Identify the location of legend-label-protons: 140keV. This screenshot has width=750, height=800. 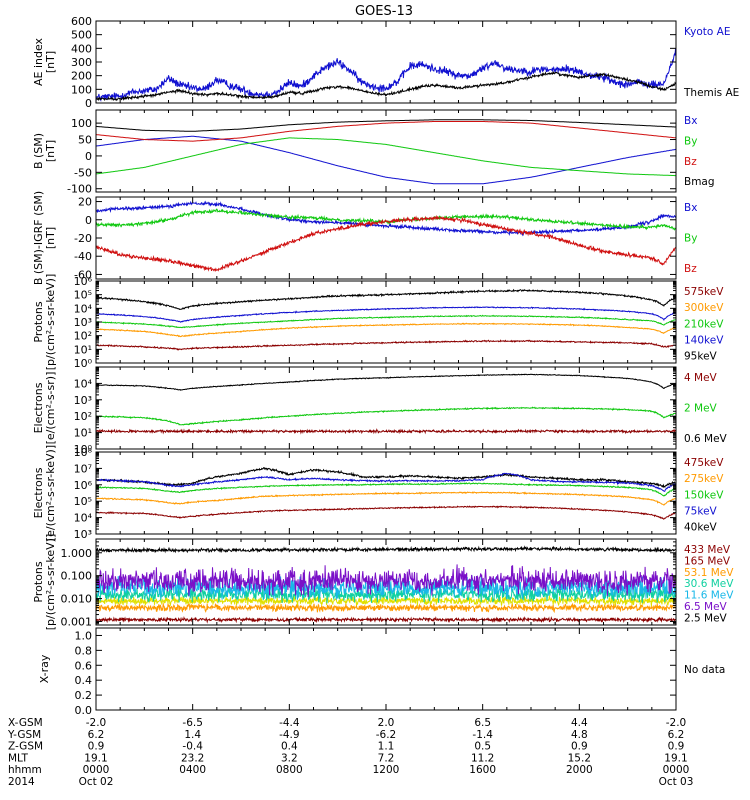
(704, 340).